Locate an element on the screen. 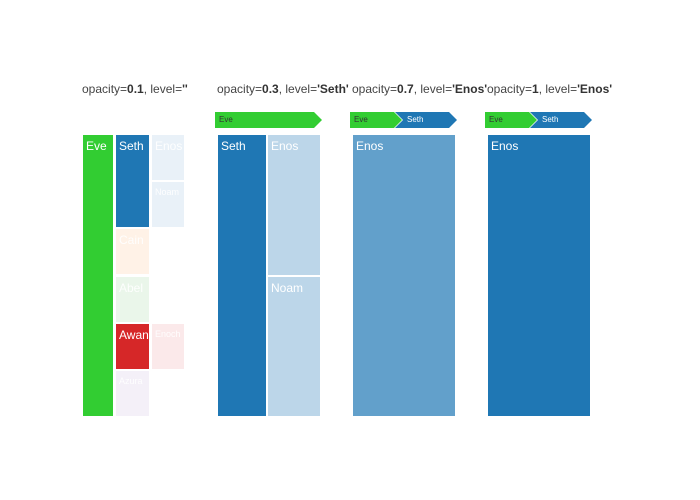 The width and height of the screenshot is (700, 500). subplot-title-2: opacity=0.3, level='Seth' is located at coordinates (283, 89).